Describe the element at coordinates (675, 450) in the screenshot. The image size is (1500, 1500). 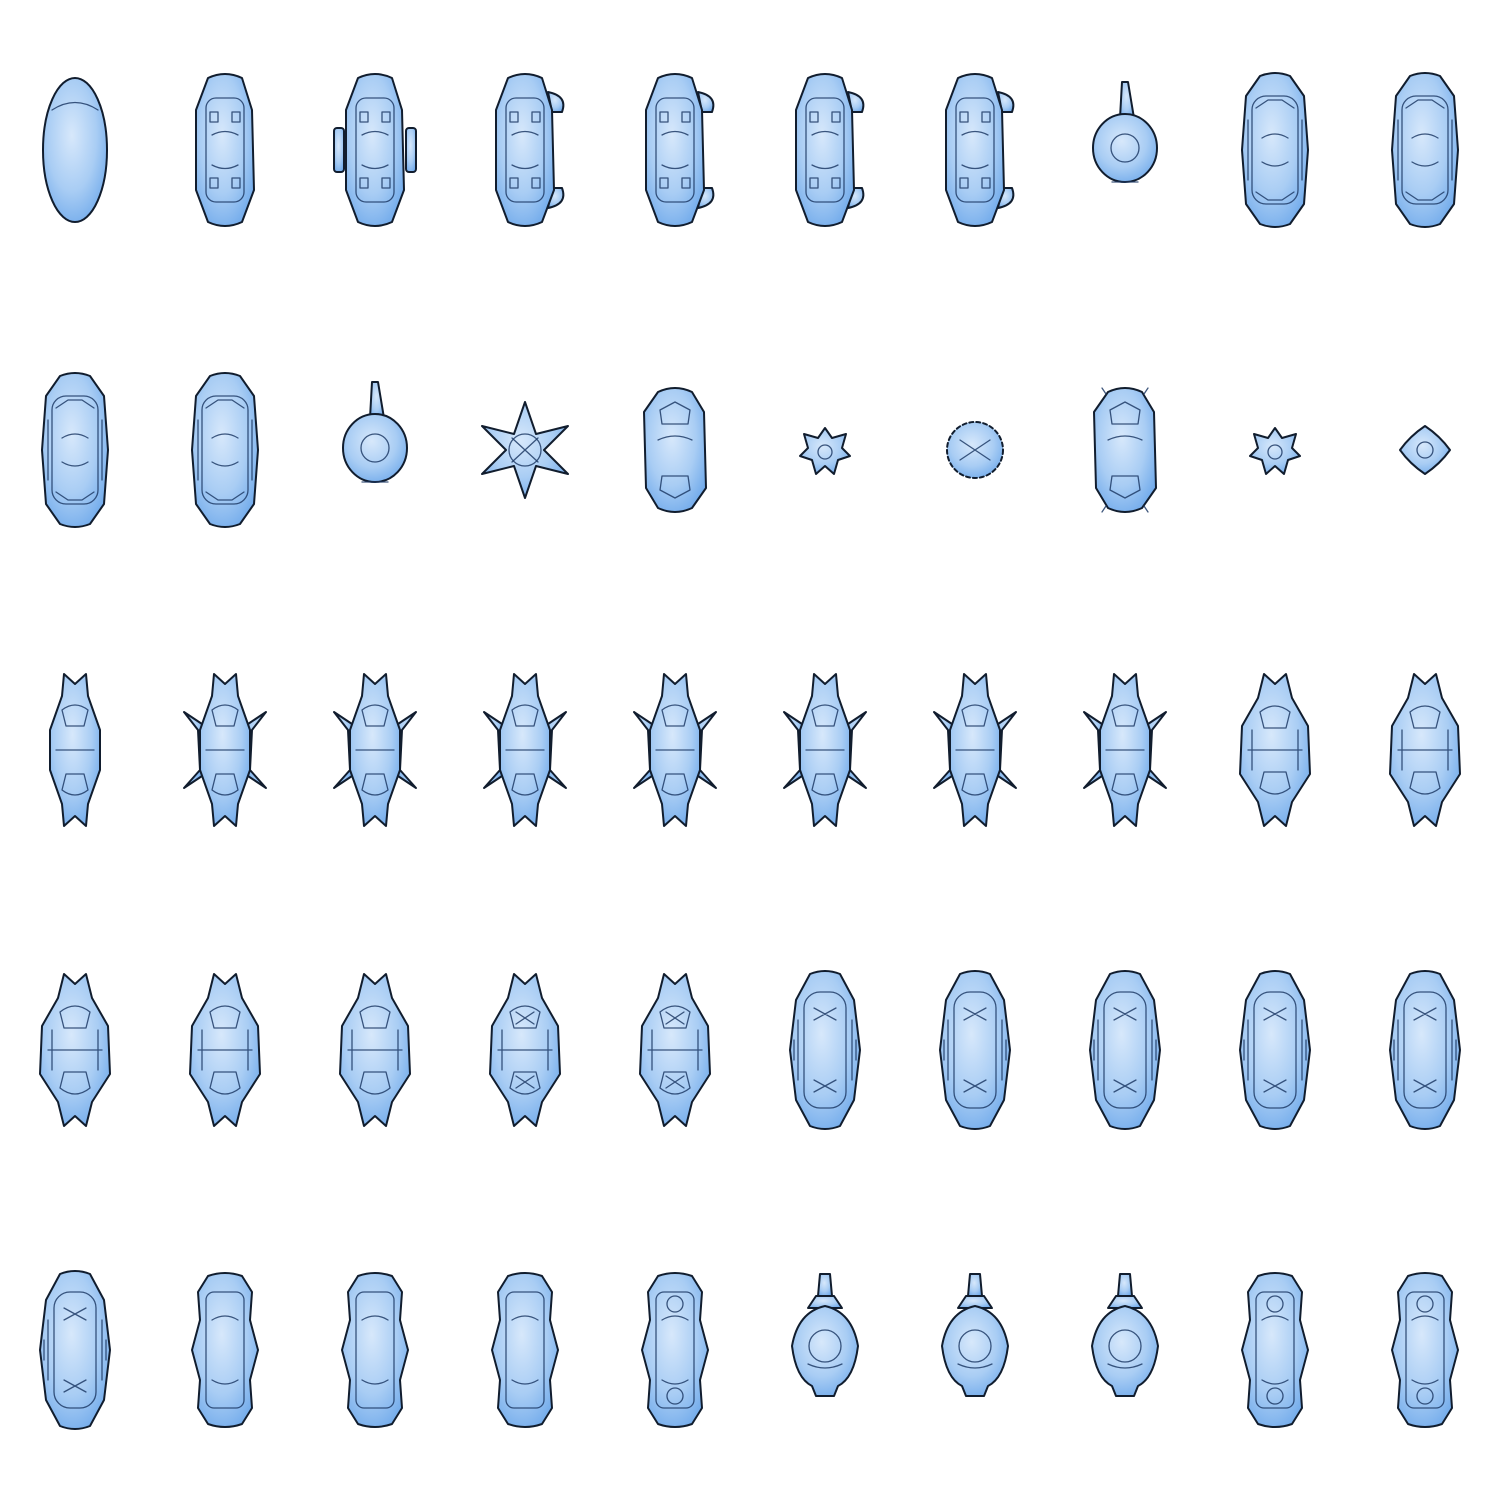
I see `sprite-pod-icon` at that location.